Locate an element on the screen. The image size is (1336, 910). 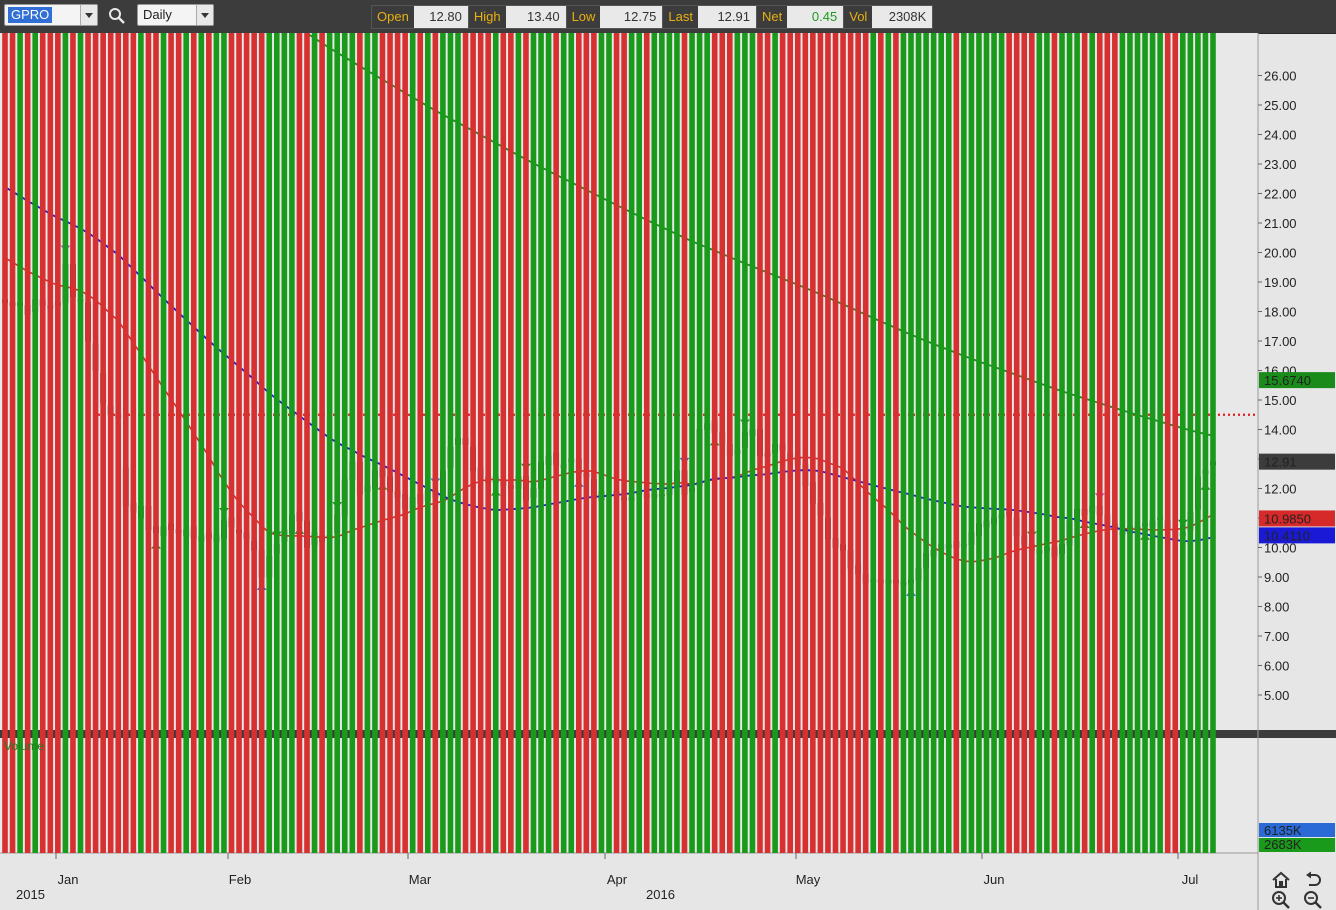
undo-icon is located at coordinates (1313, 880).